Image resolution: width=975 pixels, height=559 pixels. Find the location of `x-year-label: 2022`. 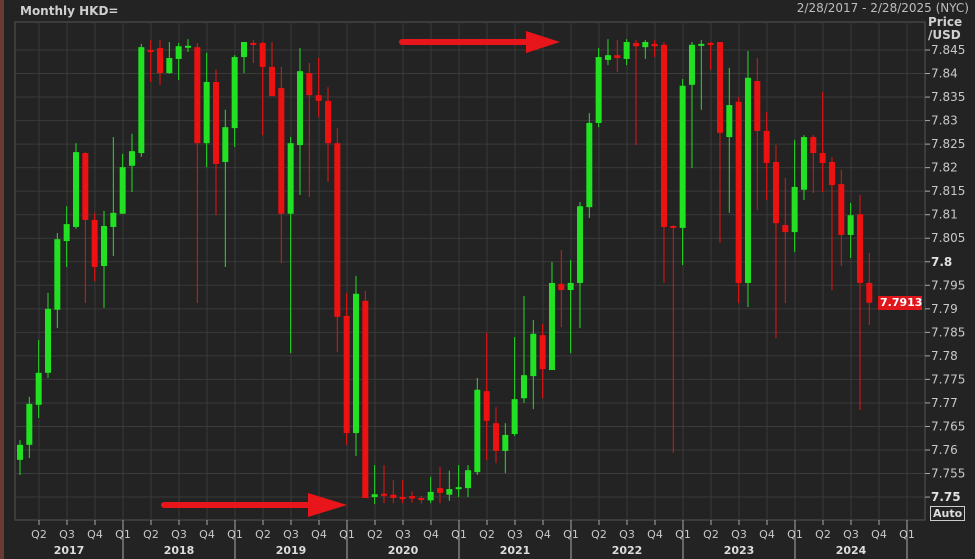

x-year-label: 2022 is located at coordinates (627, 550).